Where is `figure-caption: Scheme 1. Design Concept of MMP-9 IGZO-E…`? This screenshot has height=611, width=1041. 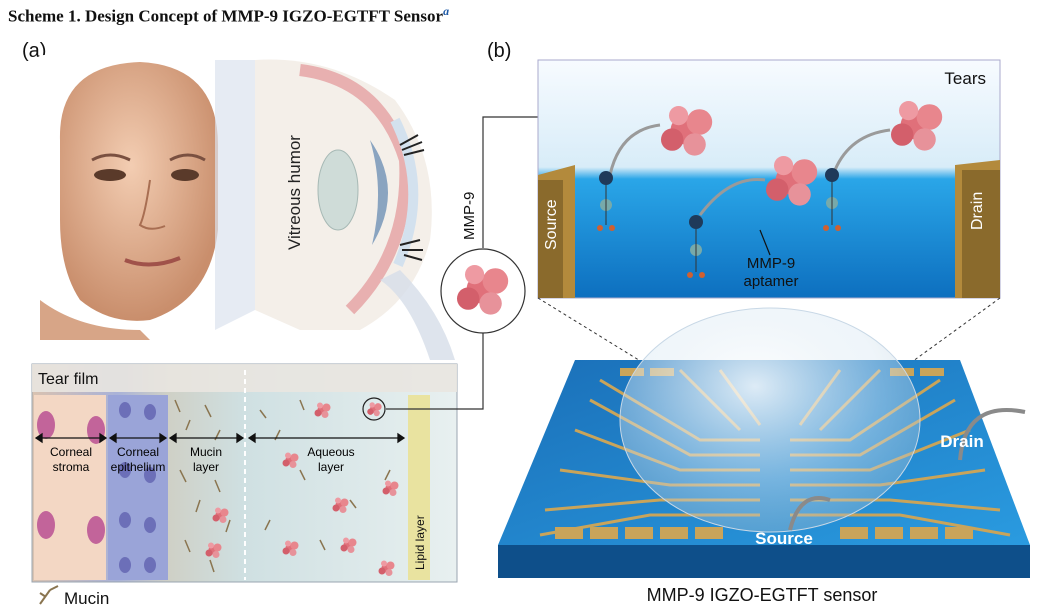
figure-caption: Scheme 1. Design Concept of MMP-9 IGZO-E… is located at coordinates (228, 15).